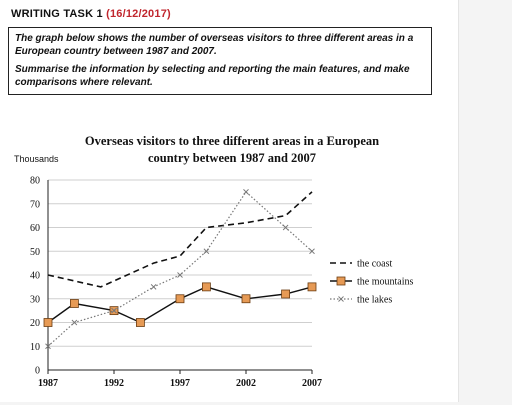 The image size is (512, 405). Describe the element at coordinates (37, 371) in the screenshot. I see `y-tick-label: 0` at that location.